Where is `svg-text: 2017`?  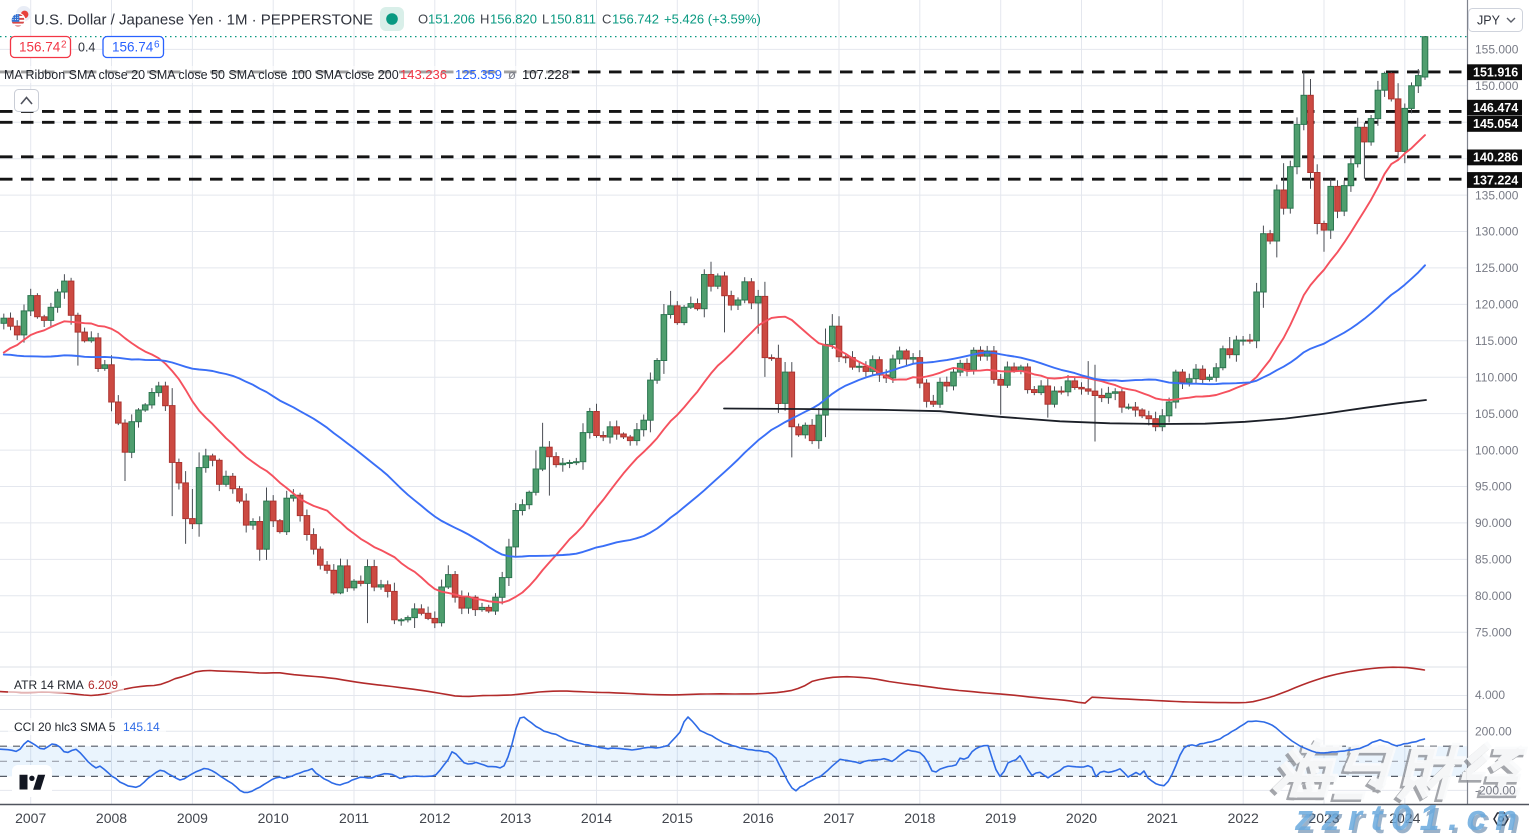 svg-text: 2017 is located at coordinates (838, 818).